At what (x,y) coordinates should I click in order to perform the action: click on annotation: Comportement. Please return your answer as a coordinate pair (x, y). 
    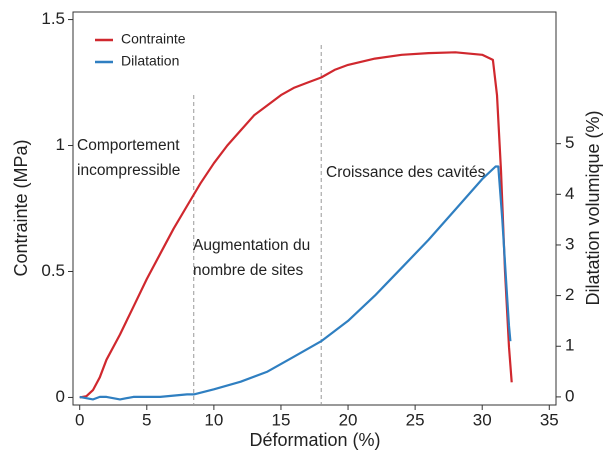
    Looking at the image, I should click on (128, 145).